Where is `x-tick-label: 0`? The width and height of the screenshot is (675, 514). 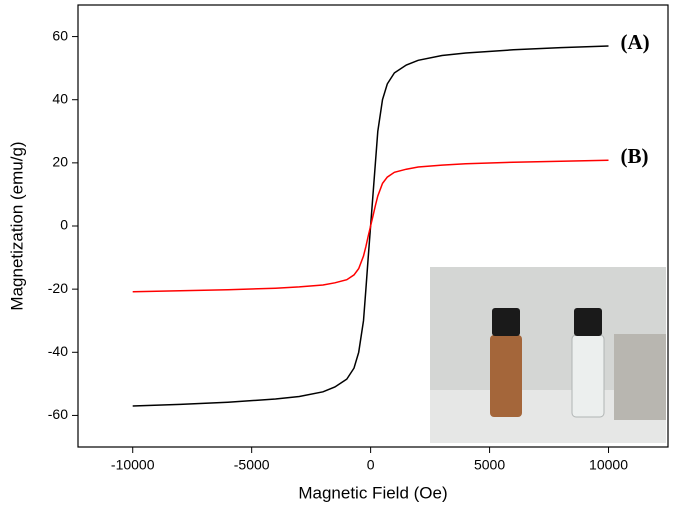 x-tick-label: 0 is located at coordinates (371, 465).